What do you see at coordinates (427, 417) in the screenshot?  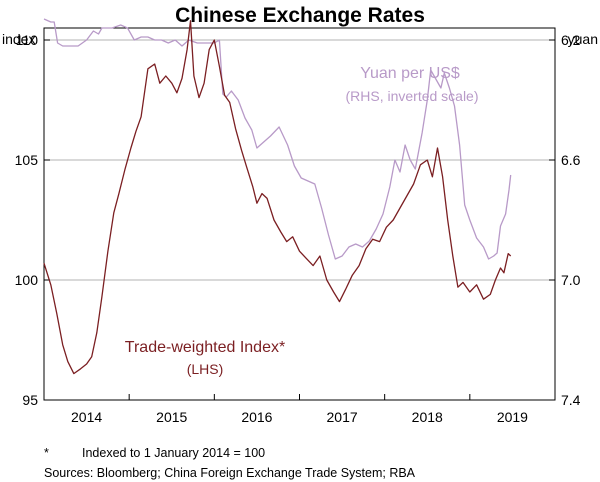 I see `x-tick-label: 2018` at bounding box center [427, 417].